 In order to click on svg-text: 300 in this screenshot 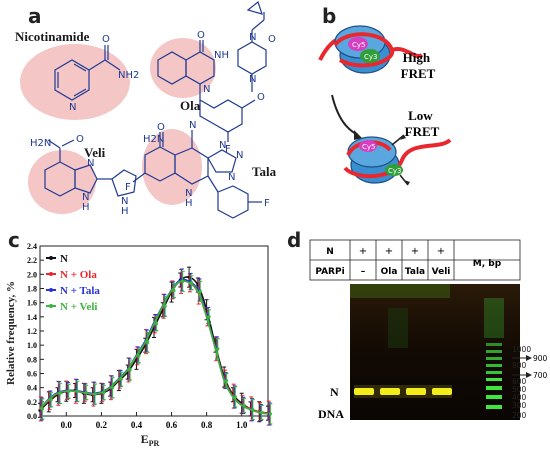, I will do `click(519, 405)`.